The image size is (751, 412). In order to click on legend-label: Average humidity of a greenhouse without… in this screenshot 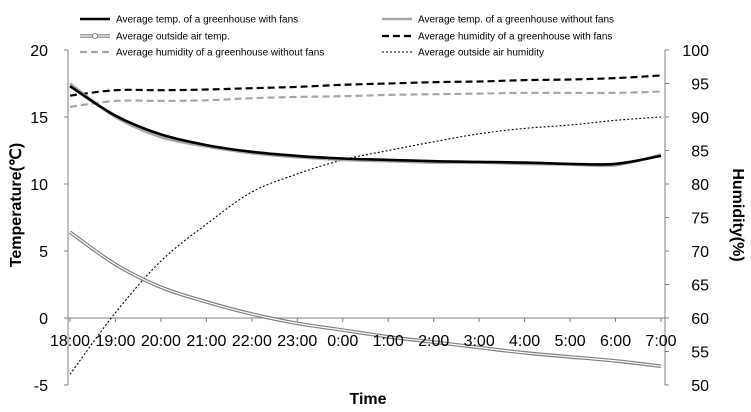, I will do `click(220, 53)`.